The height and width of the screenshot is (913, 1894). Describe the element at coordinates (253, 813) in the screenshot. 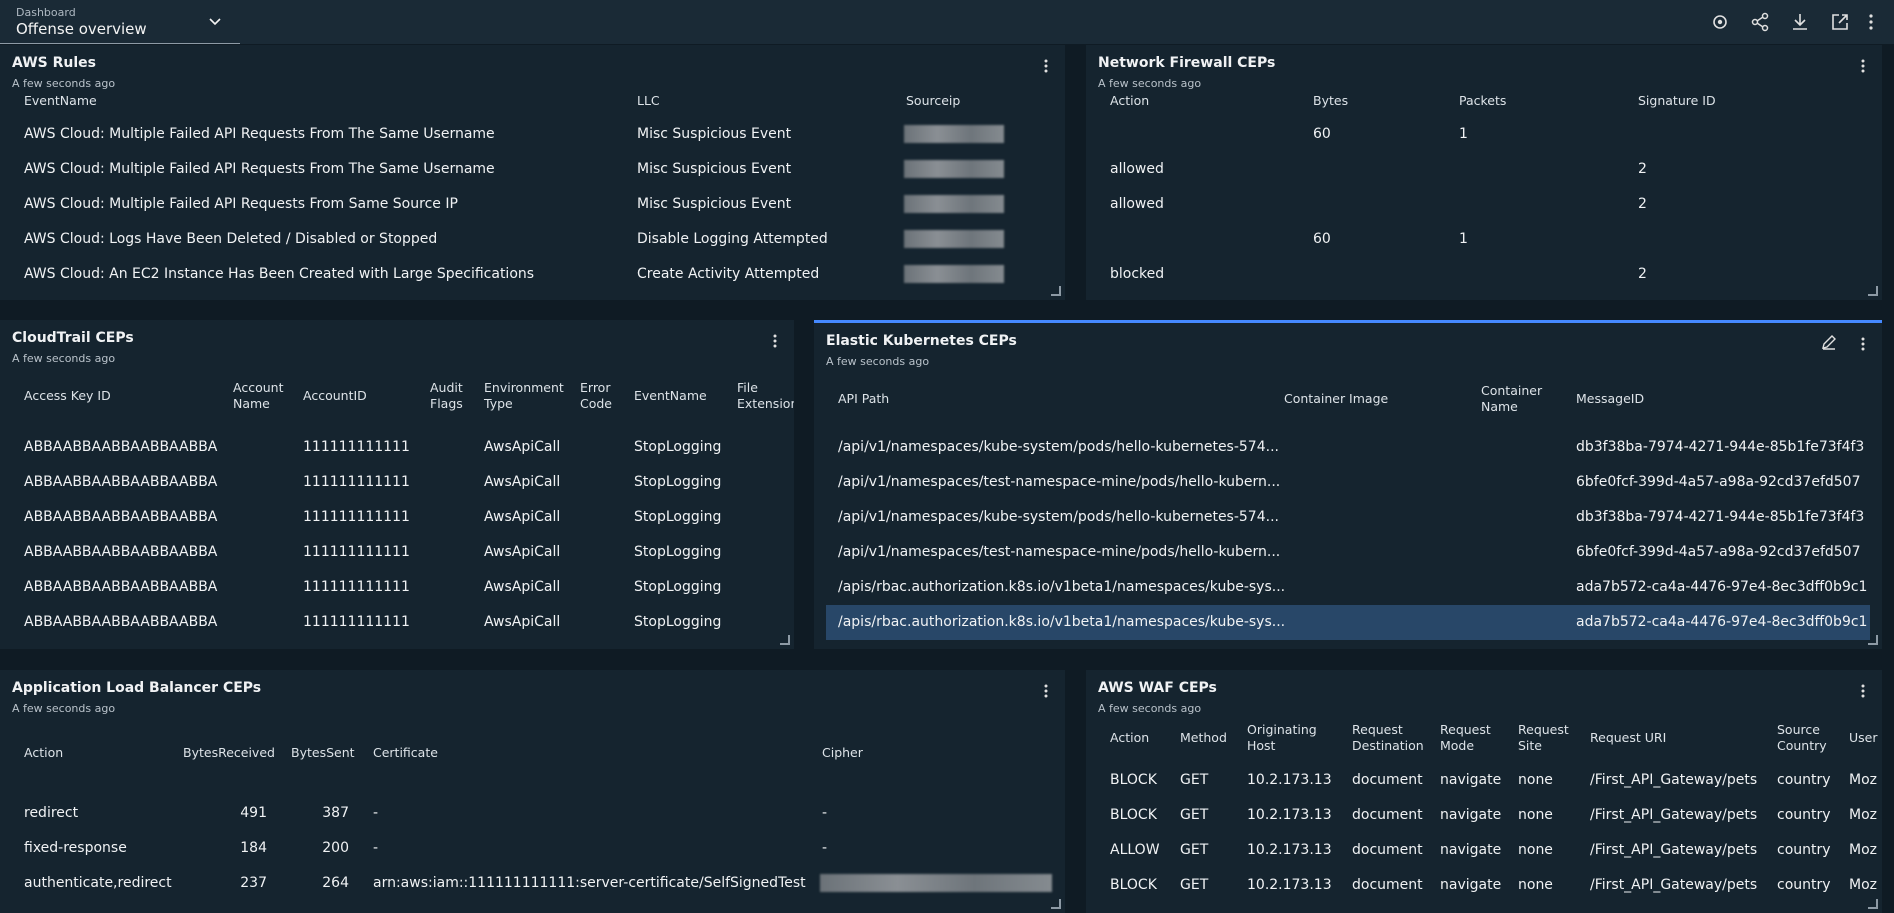

I see `table-cell: 491` at that location.